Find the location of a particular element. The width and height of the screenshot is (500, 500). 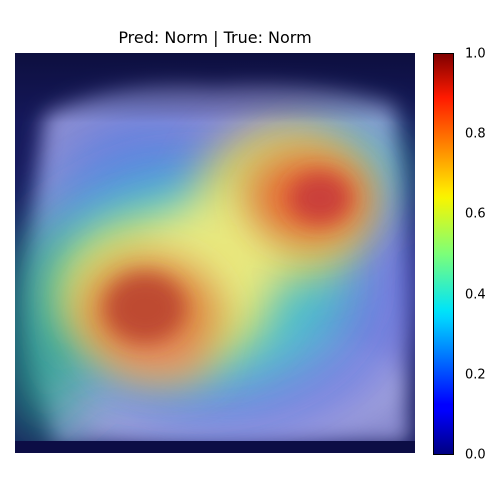

colorbar-tick-5: 1.0 is located at coordinates (475, 54).